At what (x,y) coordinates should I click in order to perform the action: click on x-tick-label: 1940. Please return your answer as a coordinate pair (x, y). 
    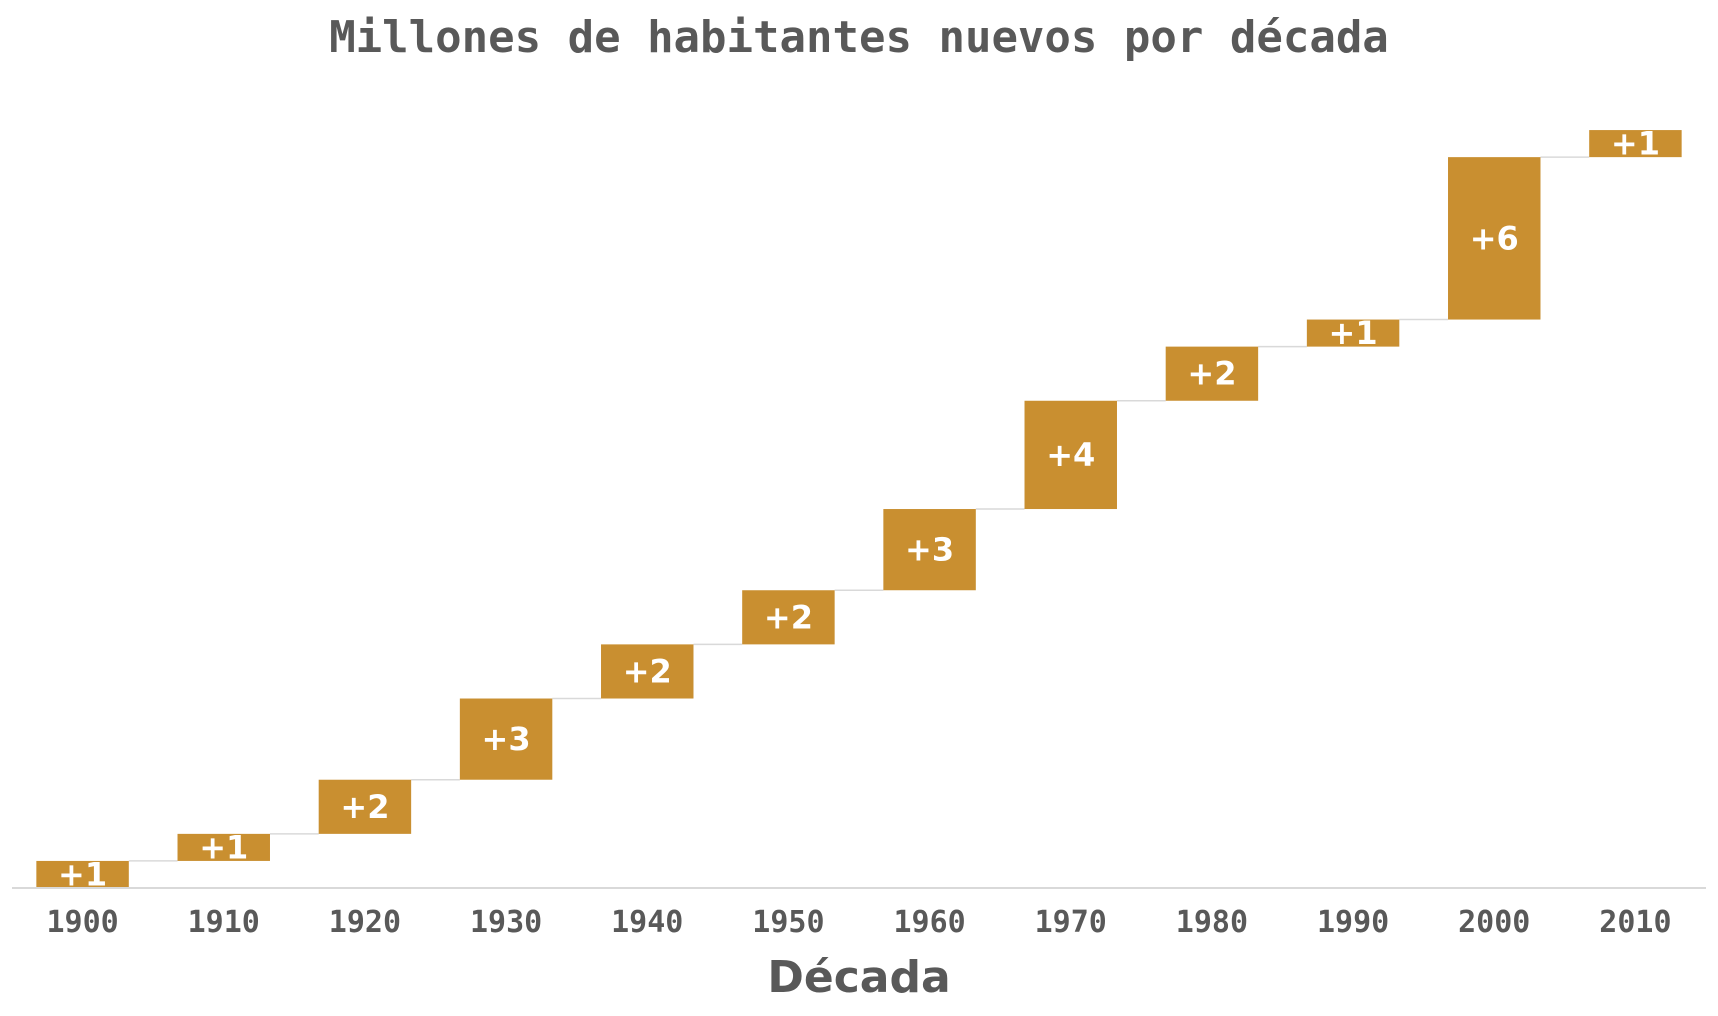
    Looking at the image, I should click on (647, 922).